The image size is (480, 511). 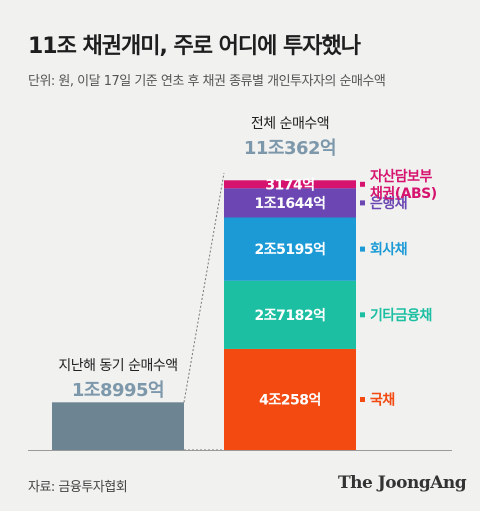 I want to click on category-label: 은행채, so click(x=388, y=204).